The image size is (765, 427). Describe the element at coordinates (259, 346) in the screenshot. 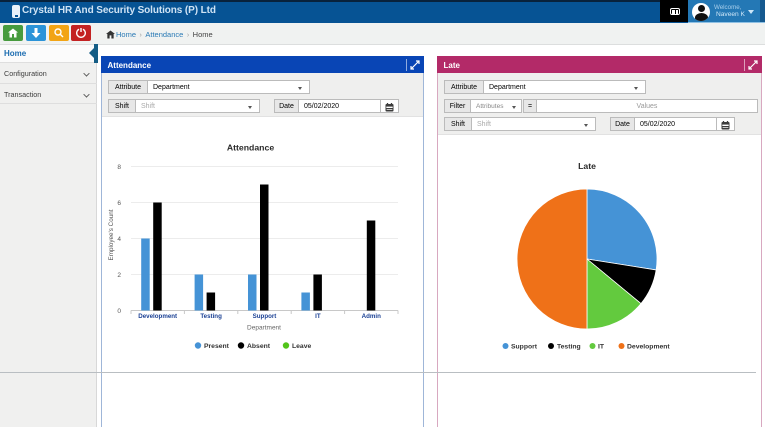

I see `svg-text: Absent` at that location.